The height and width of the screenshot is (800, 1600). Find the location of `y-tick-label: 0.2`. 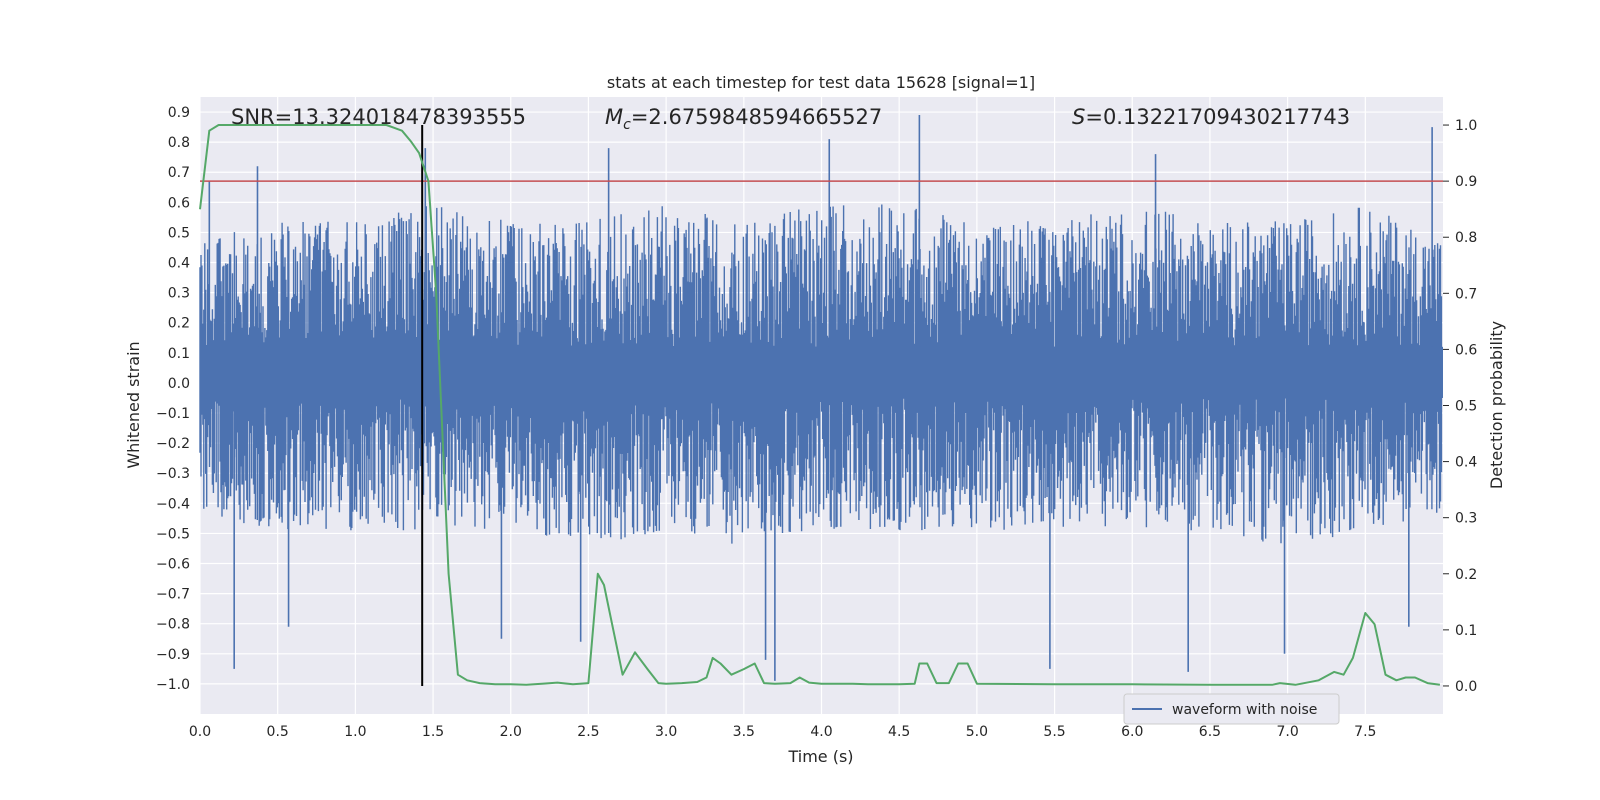

y-tick-label: 0.2 is located at coordinates (179, 324).